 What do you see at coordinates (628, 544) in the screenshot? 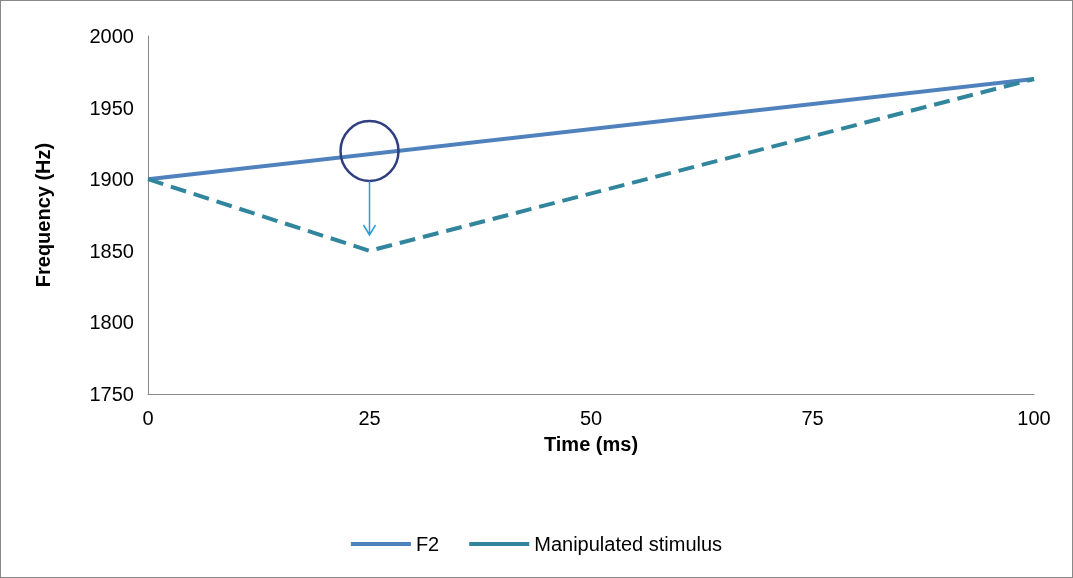
I see `legend-label: Manipulated stimulus` at bounding box center [628, 544].